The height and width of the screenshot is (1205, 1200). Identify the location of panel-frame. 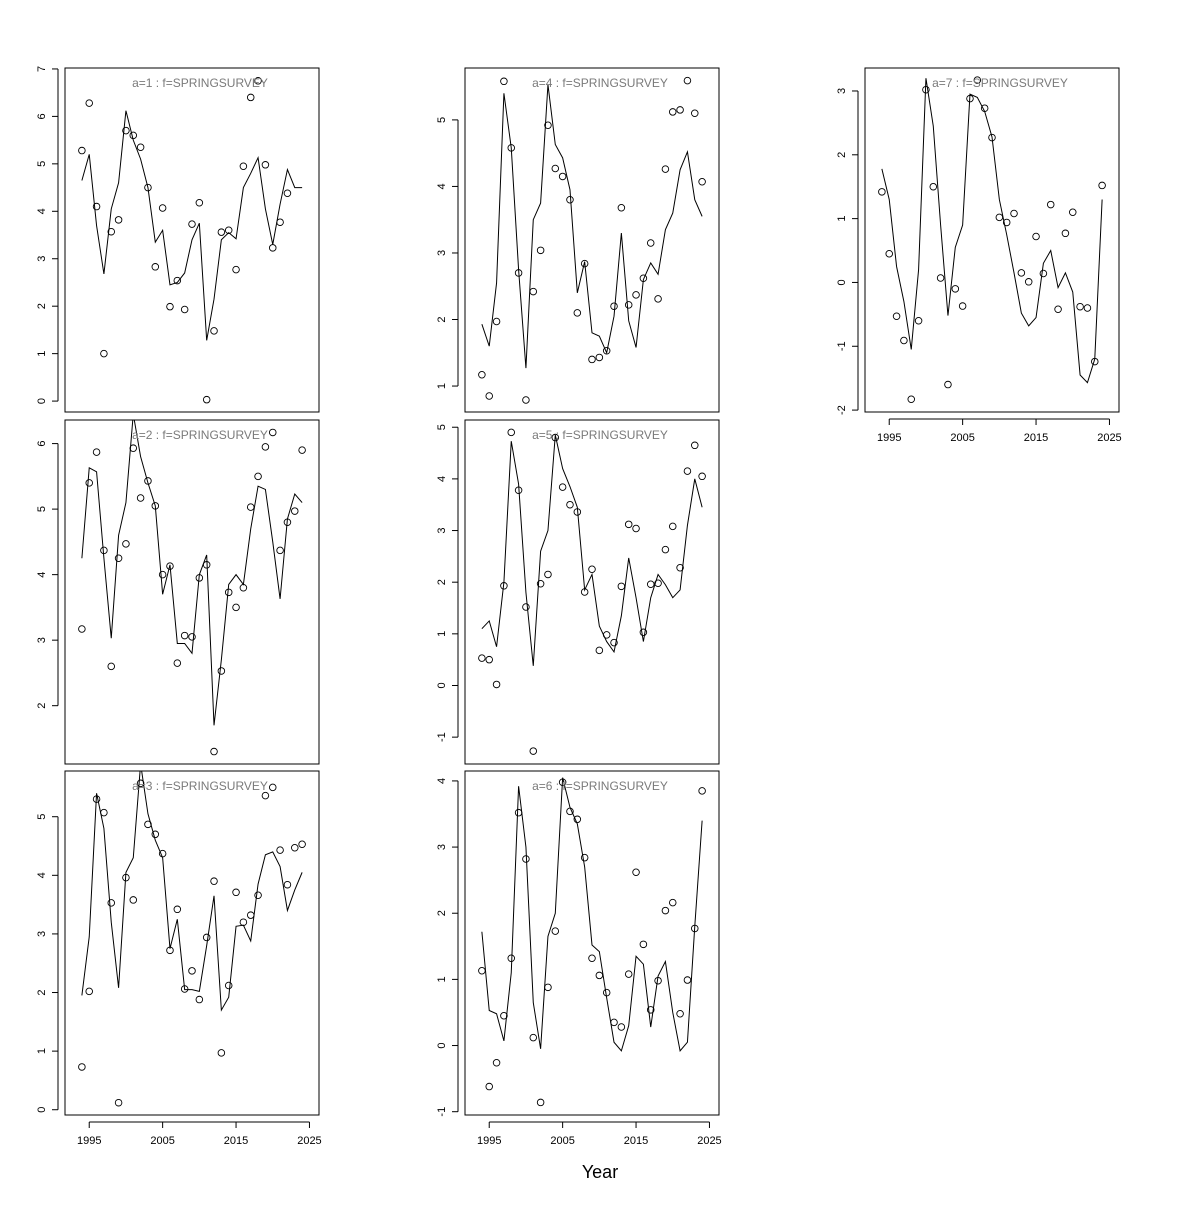
(592, 592).